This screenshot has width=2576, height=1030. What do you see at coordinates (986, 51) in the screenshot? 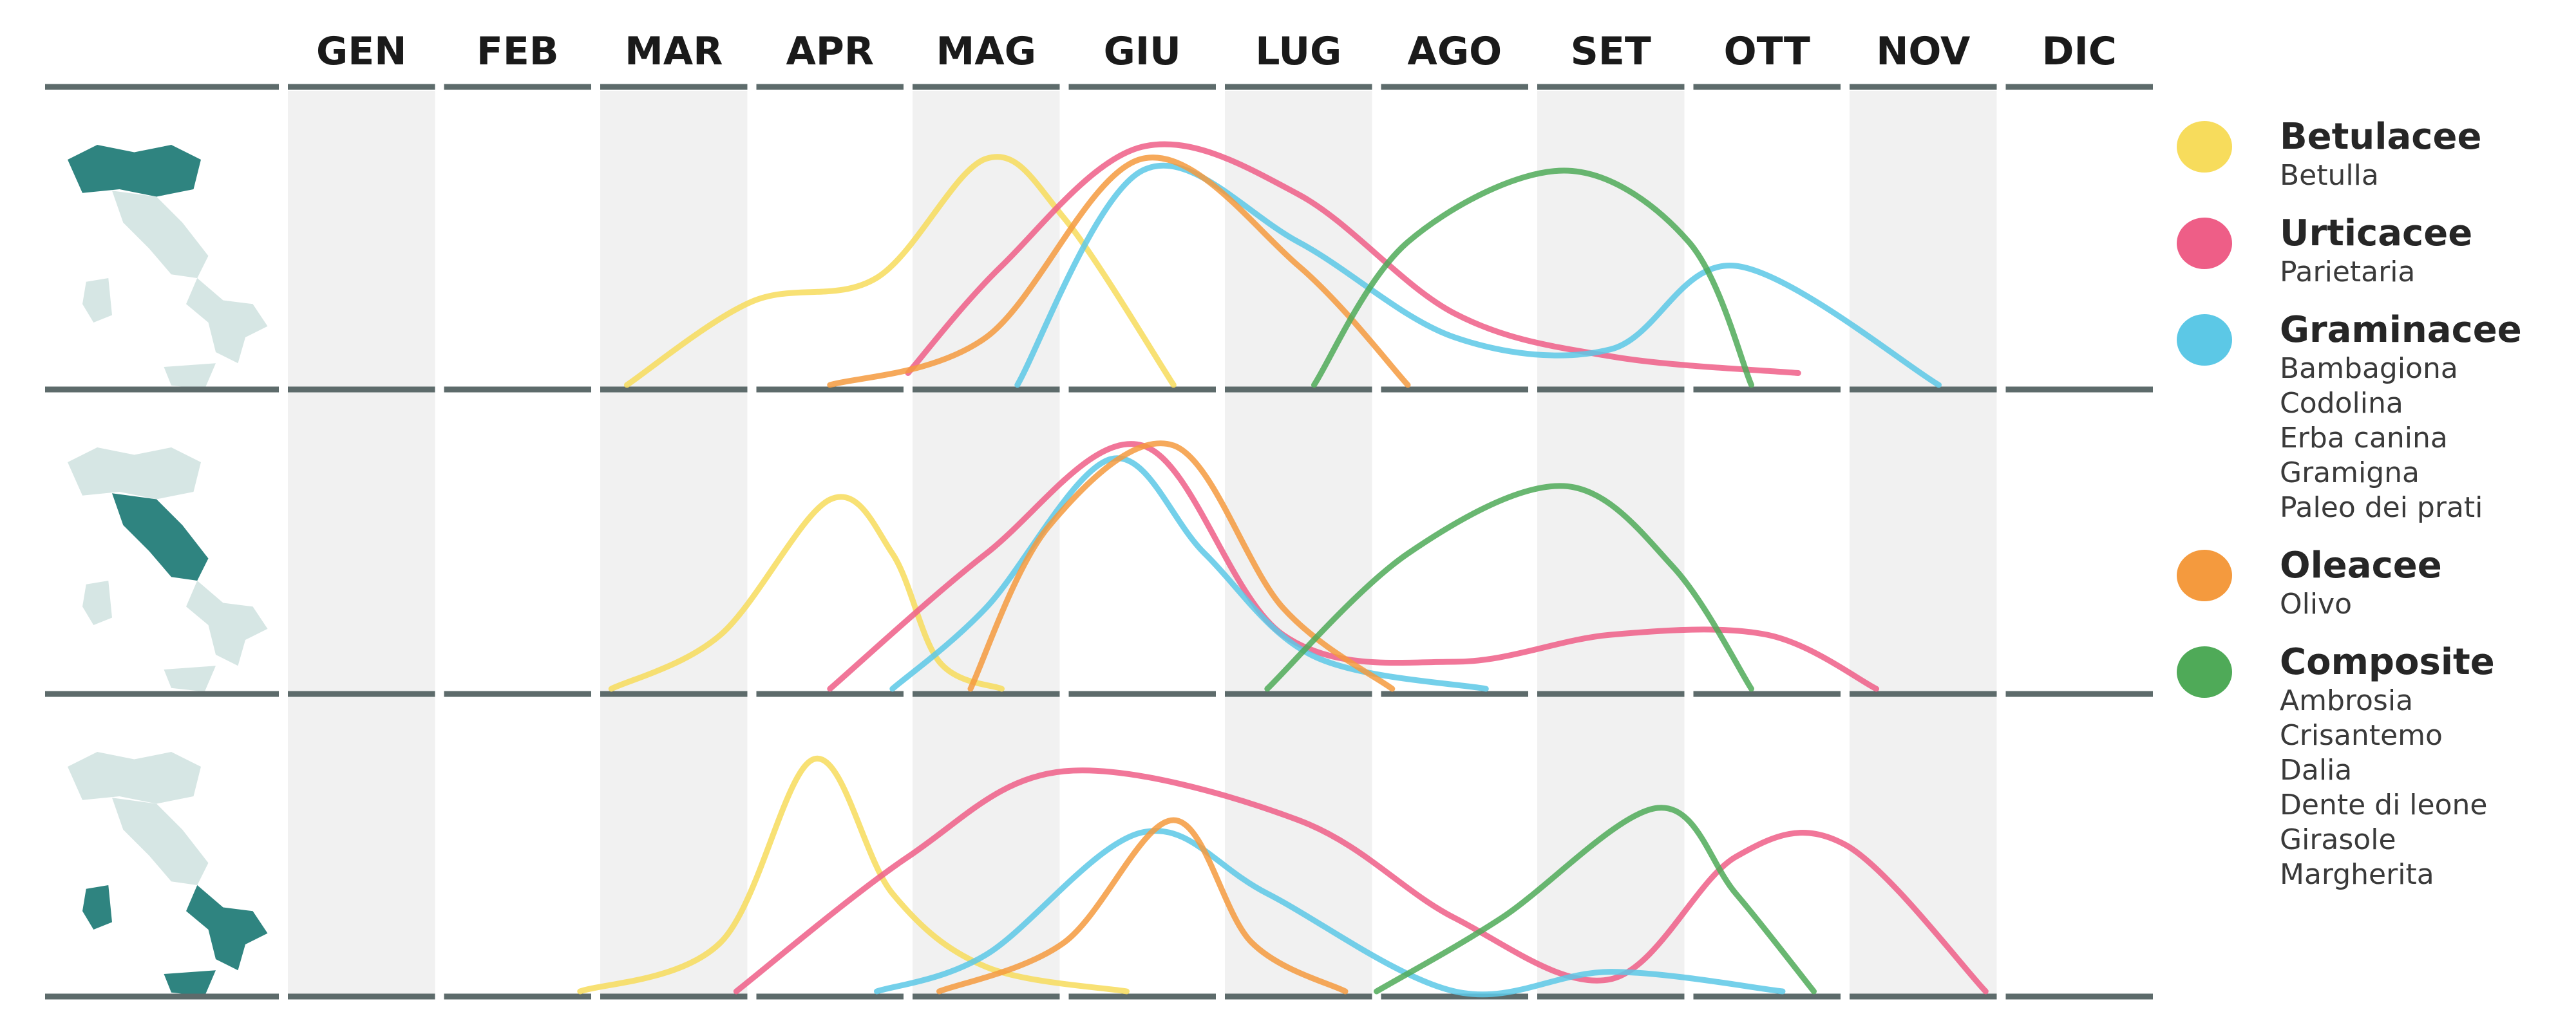
I see `month-label-mag: MAG` at bounding box center [986, 51].